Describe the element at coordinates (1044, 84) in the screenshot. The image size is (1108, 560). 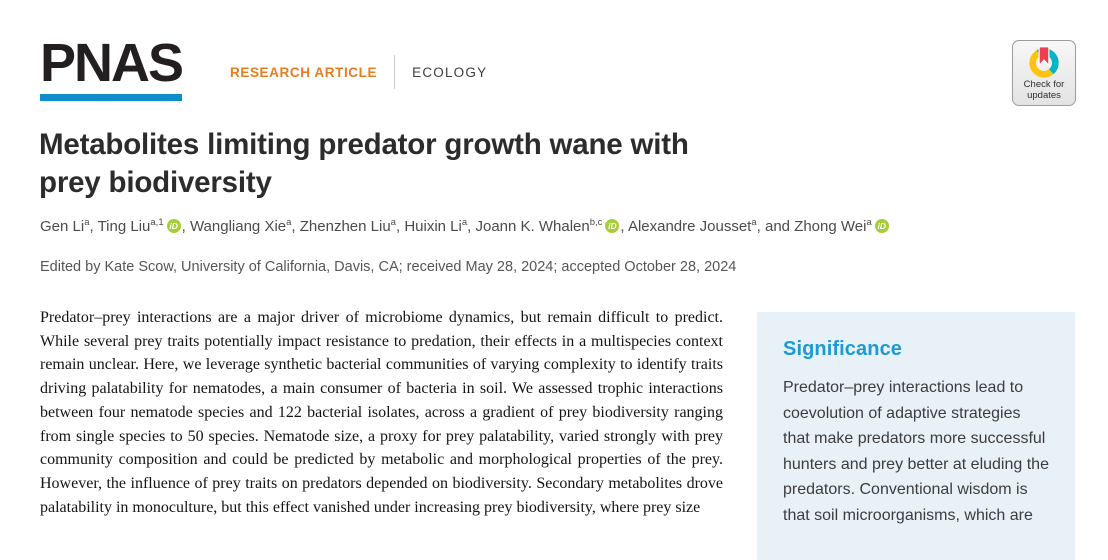
I see `crossmark-label-line1: Check for` at that location.